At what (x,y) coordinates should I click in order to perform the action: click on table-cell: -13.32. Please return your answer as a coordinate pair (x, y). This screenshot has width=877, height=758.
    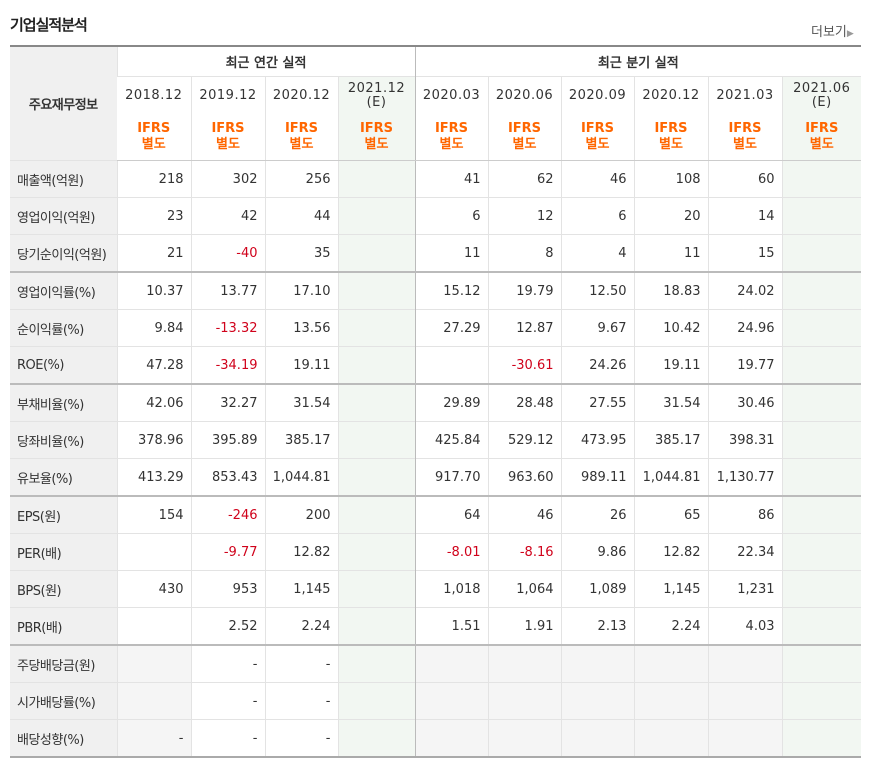
    Looking at the image, I should click on (227, 328).